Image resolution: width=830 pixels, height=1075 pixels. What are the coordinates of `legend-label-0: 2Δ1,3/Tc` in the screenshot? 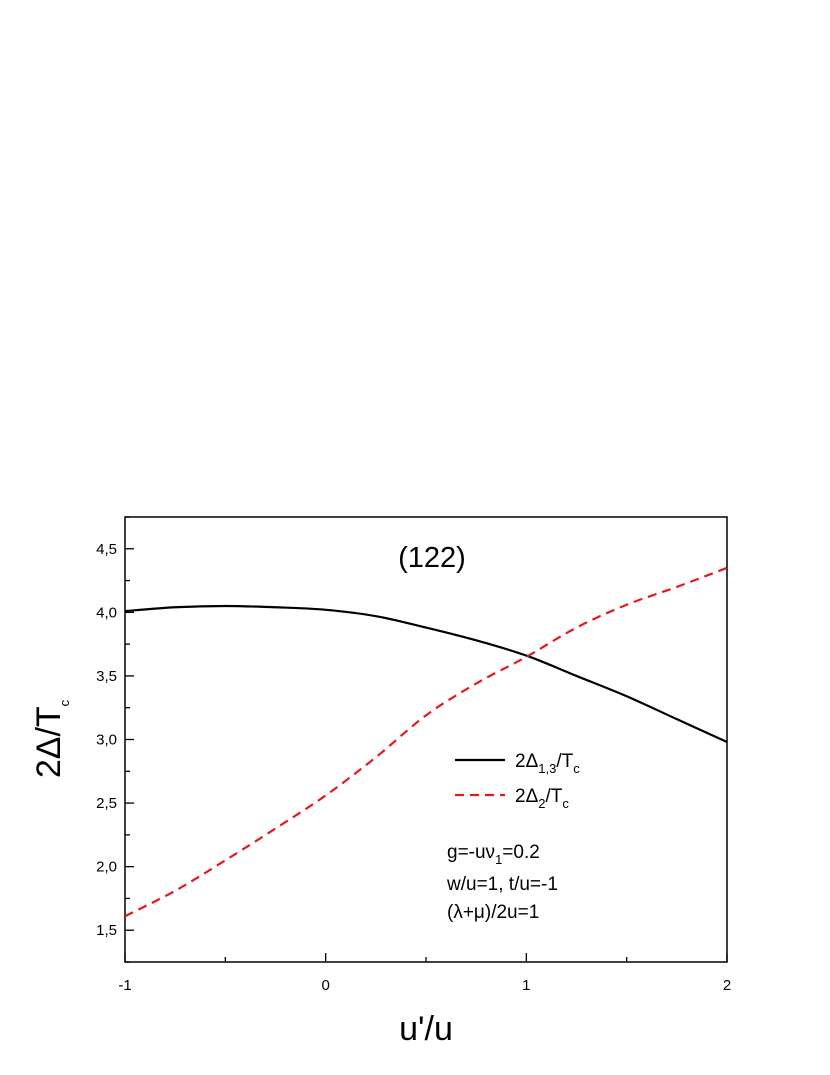 It's located at (547, 763).